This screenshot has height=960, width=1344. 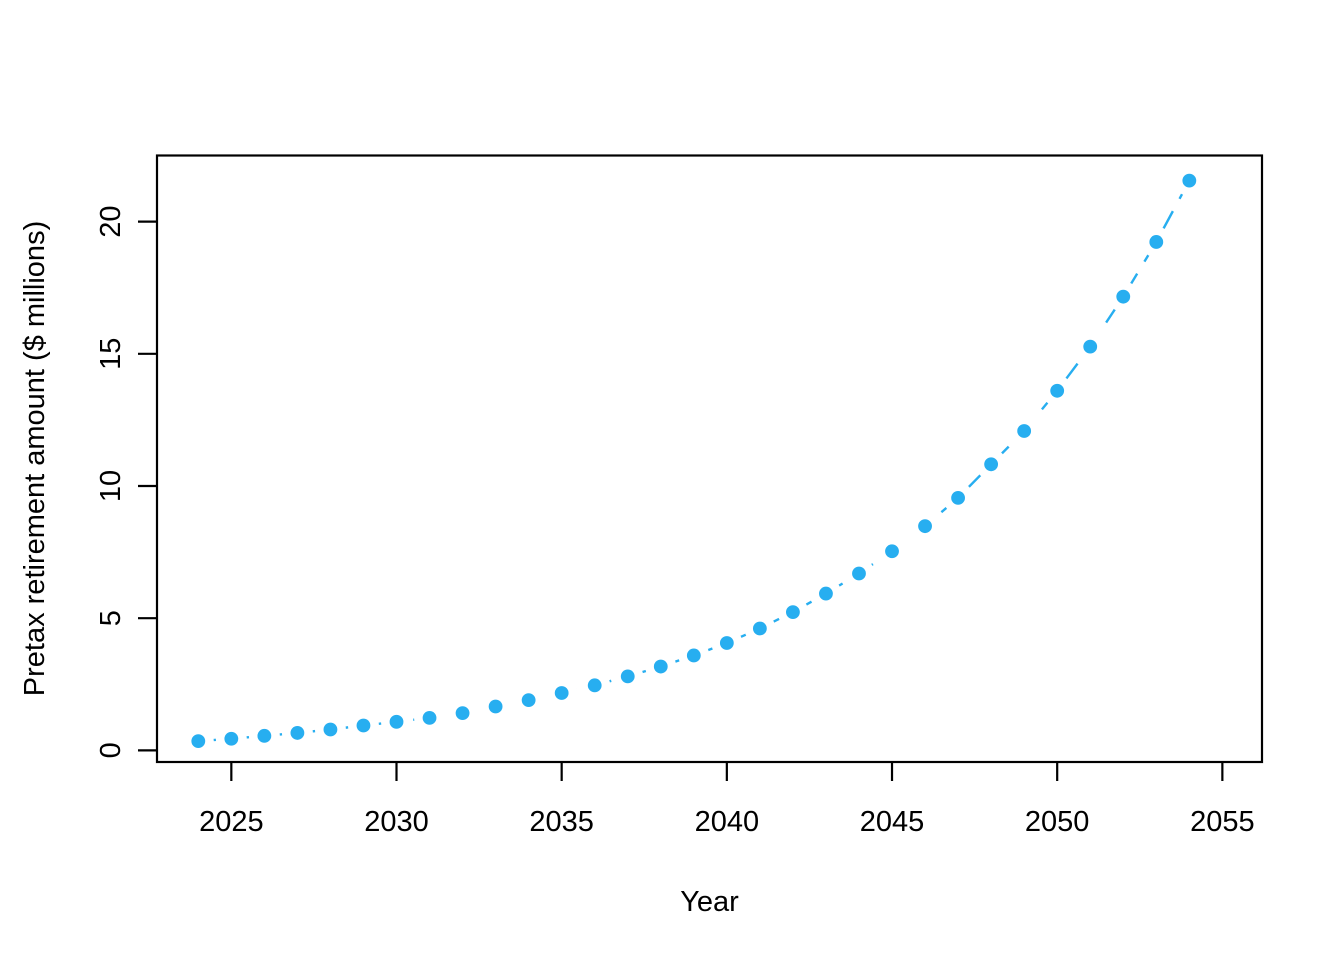 What do you see at coordinates (1057, 822) in the screenshot?
I see `x-tick-label: 2050` at bounding box center [1057, 822].